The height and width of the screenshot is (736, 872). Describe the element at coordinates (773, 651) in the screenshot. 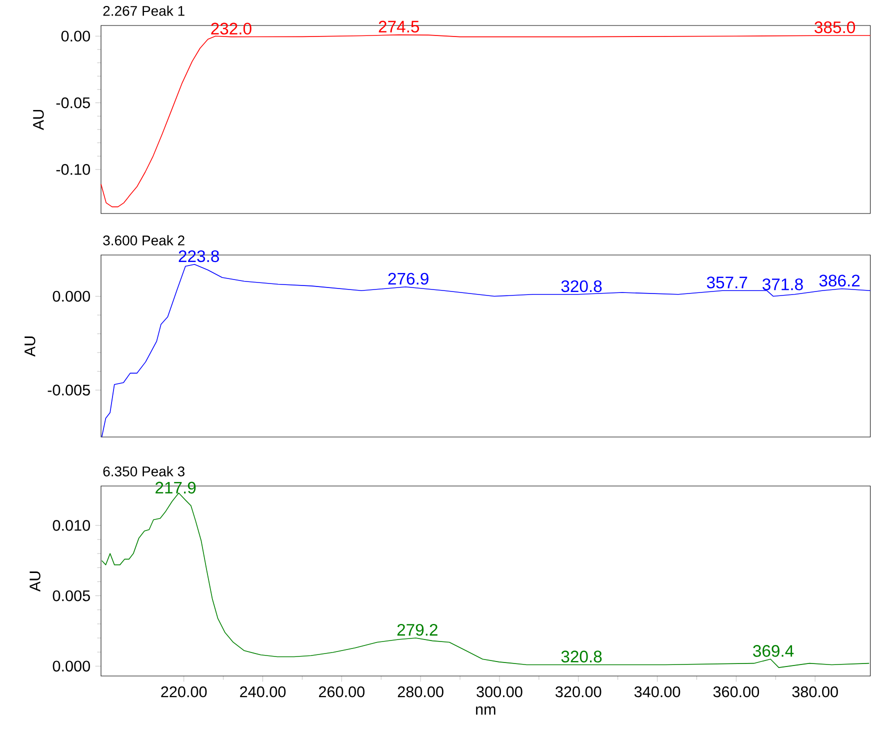

I see `annotation: 369.4` at that location.